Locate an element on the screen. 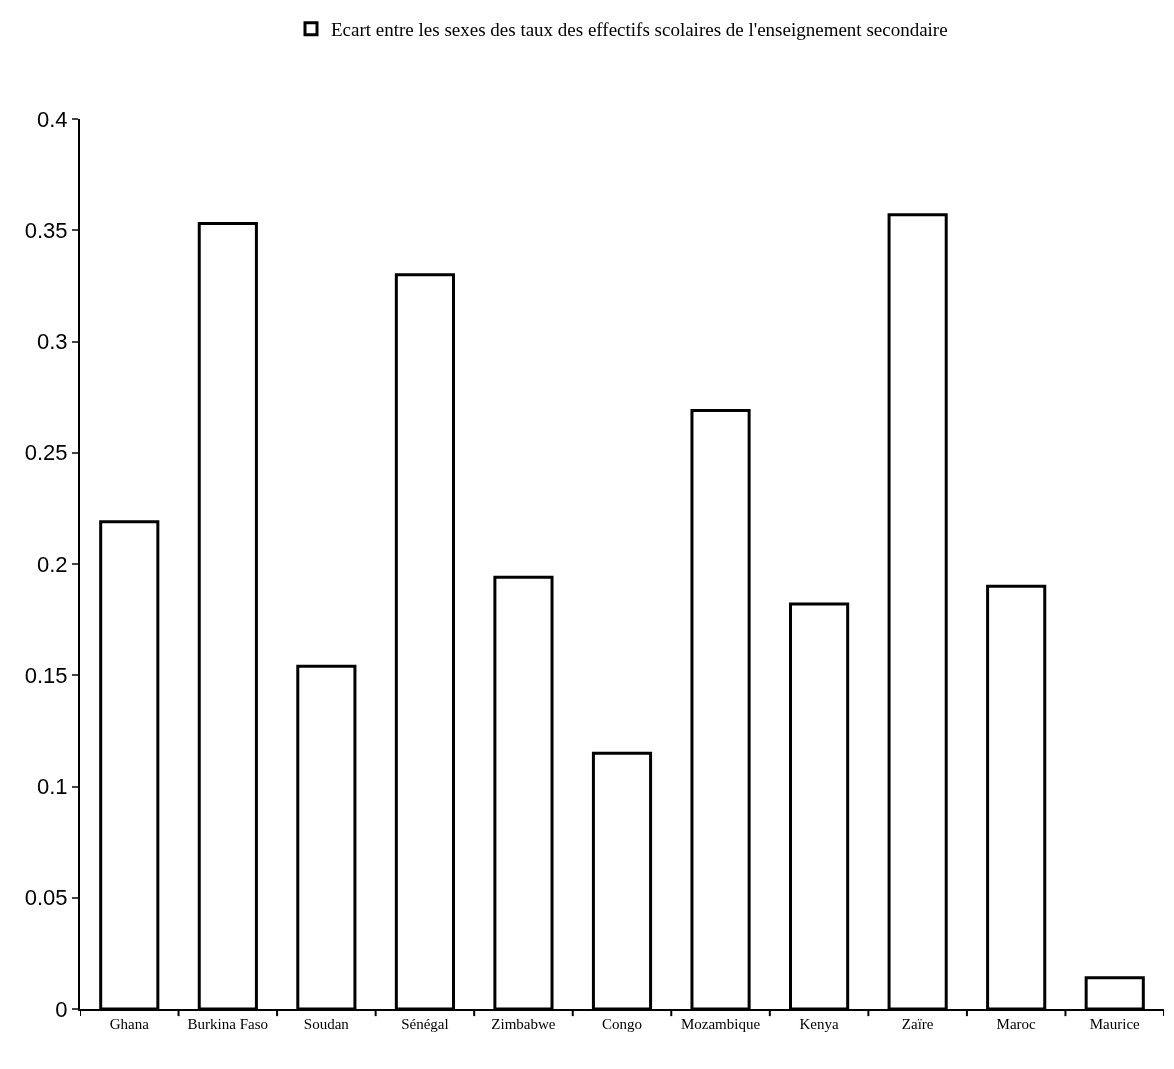 The height and width of the screenshot is (1069, 1174). y-tick-label: 0.1 is located at coordinates (52, 787).